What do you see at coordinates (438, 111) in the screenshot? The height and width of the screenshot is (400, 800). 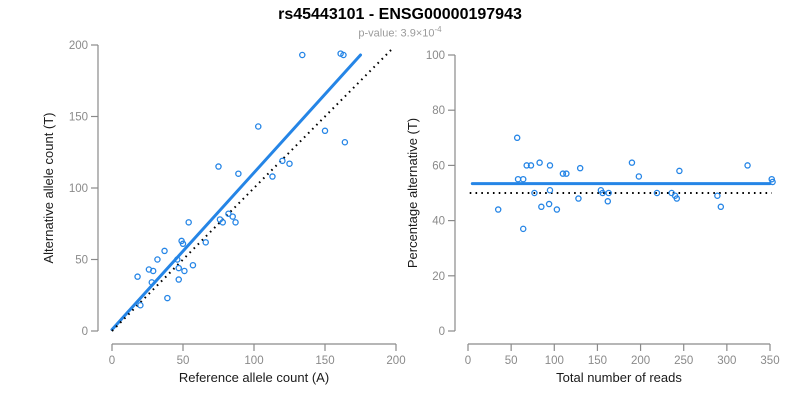 I see `y-tick-label: 80` at bounding box center [438, 111].